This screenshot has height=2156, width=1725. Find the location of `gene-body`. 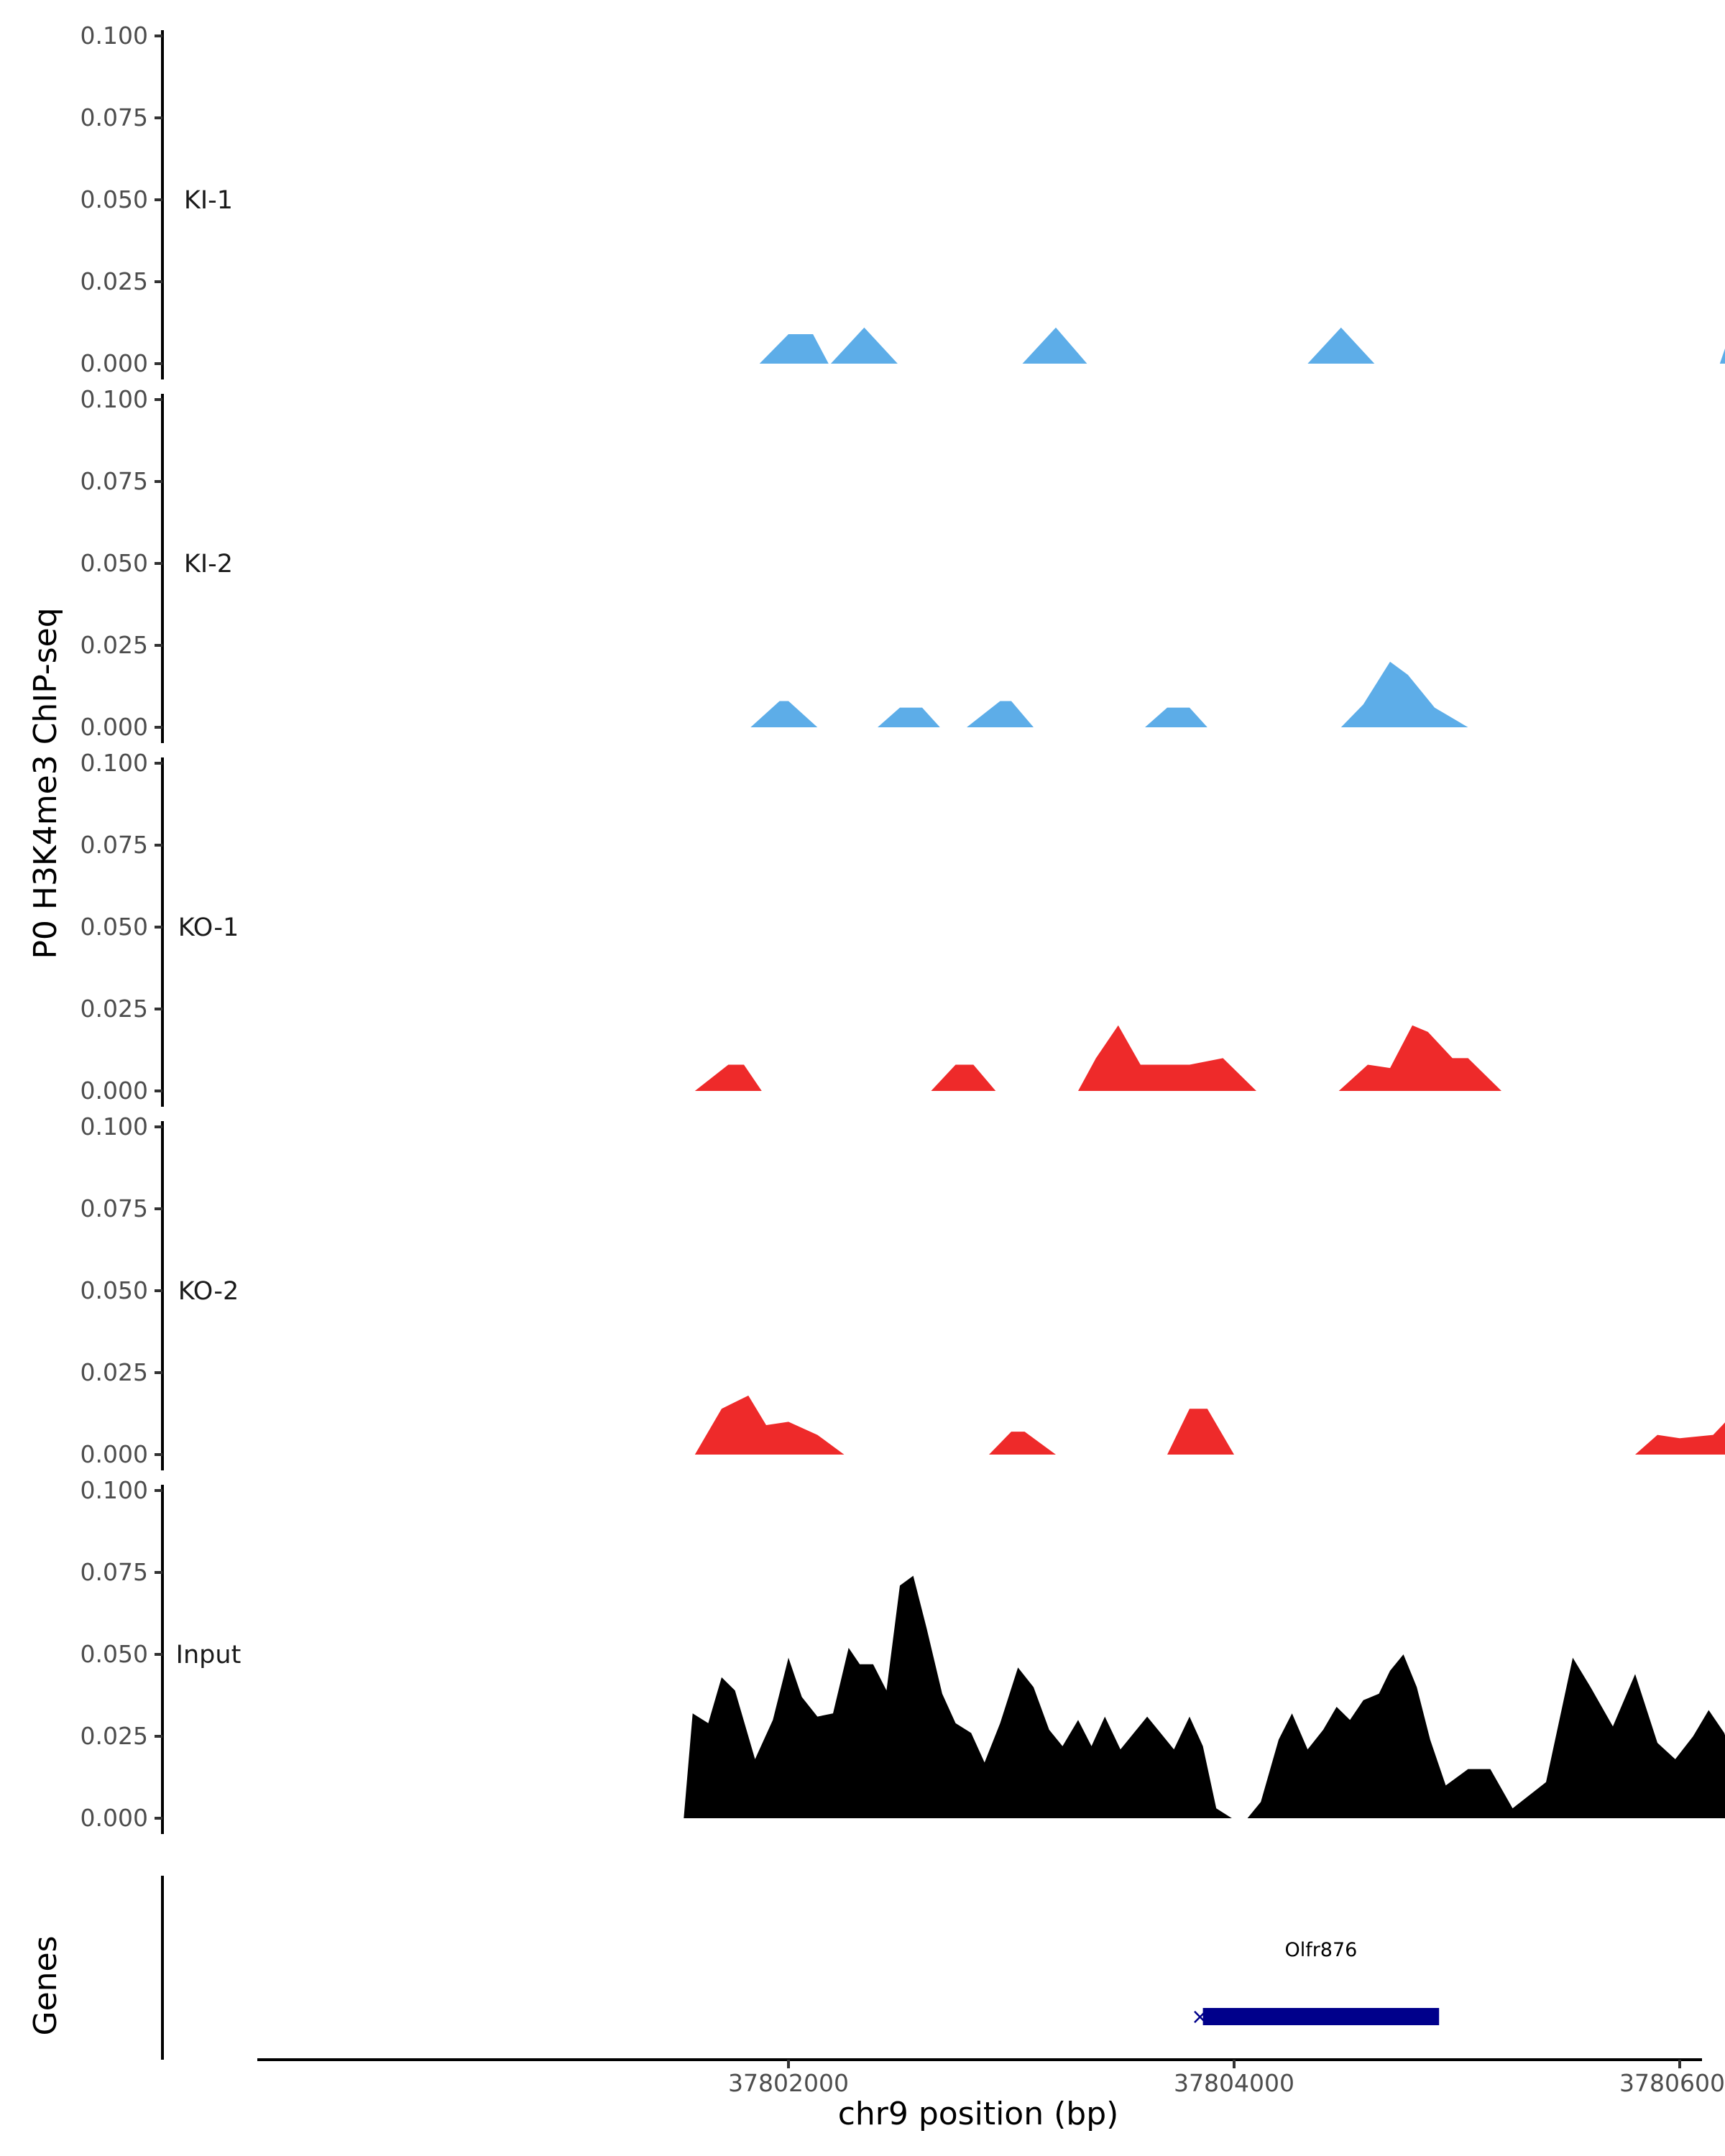

gene-body is located at coordinates (1321, 2017).